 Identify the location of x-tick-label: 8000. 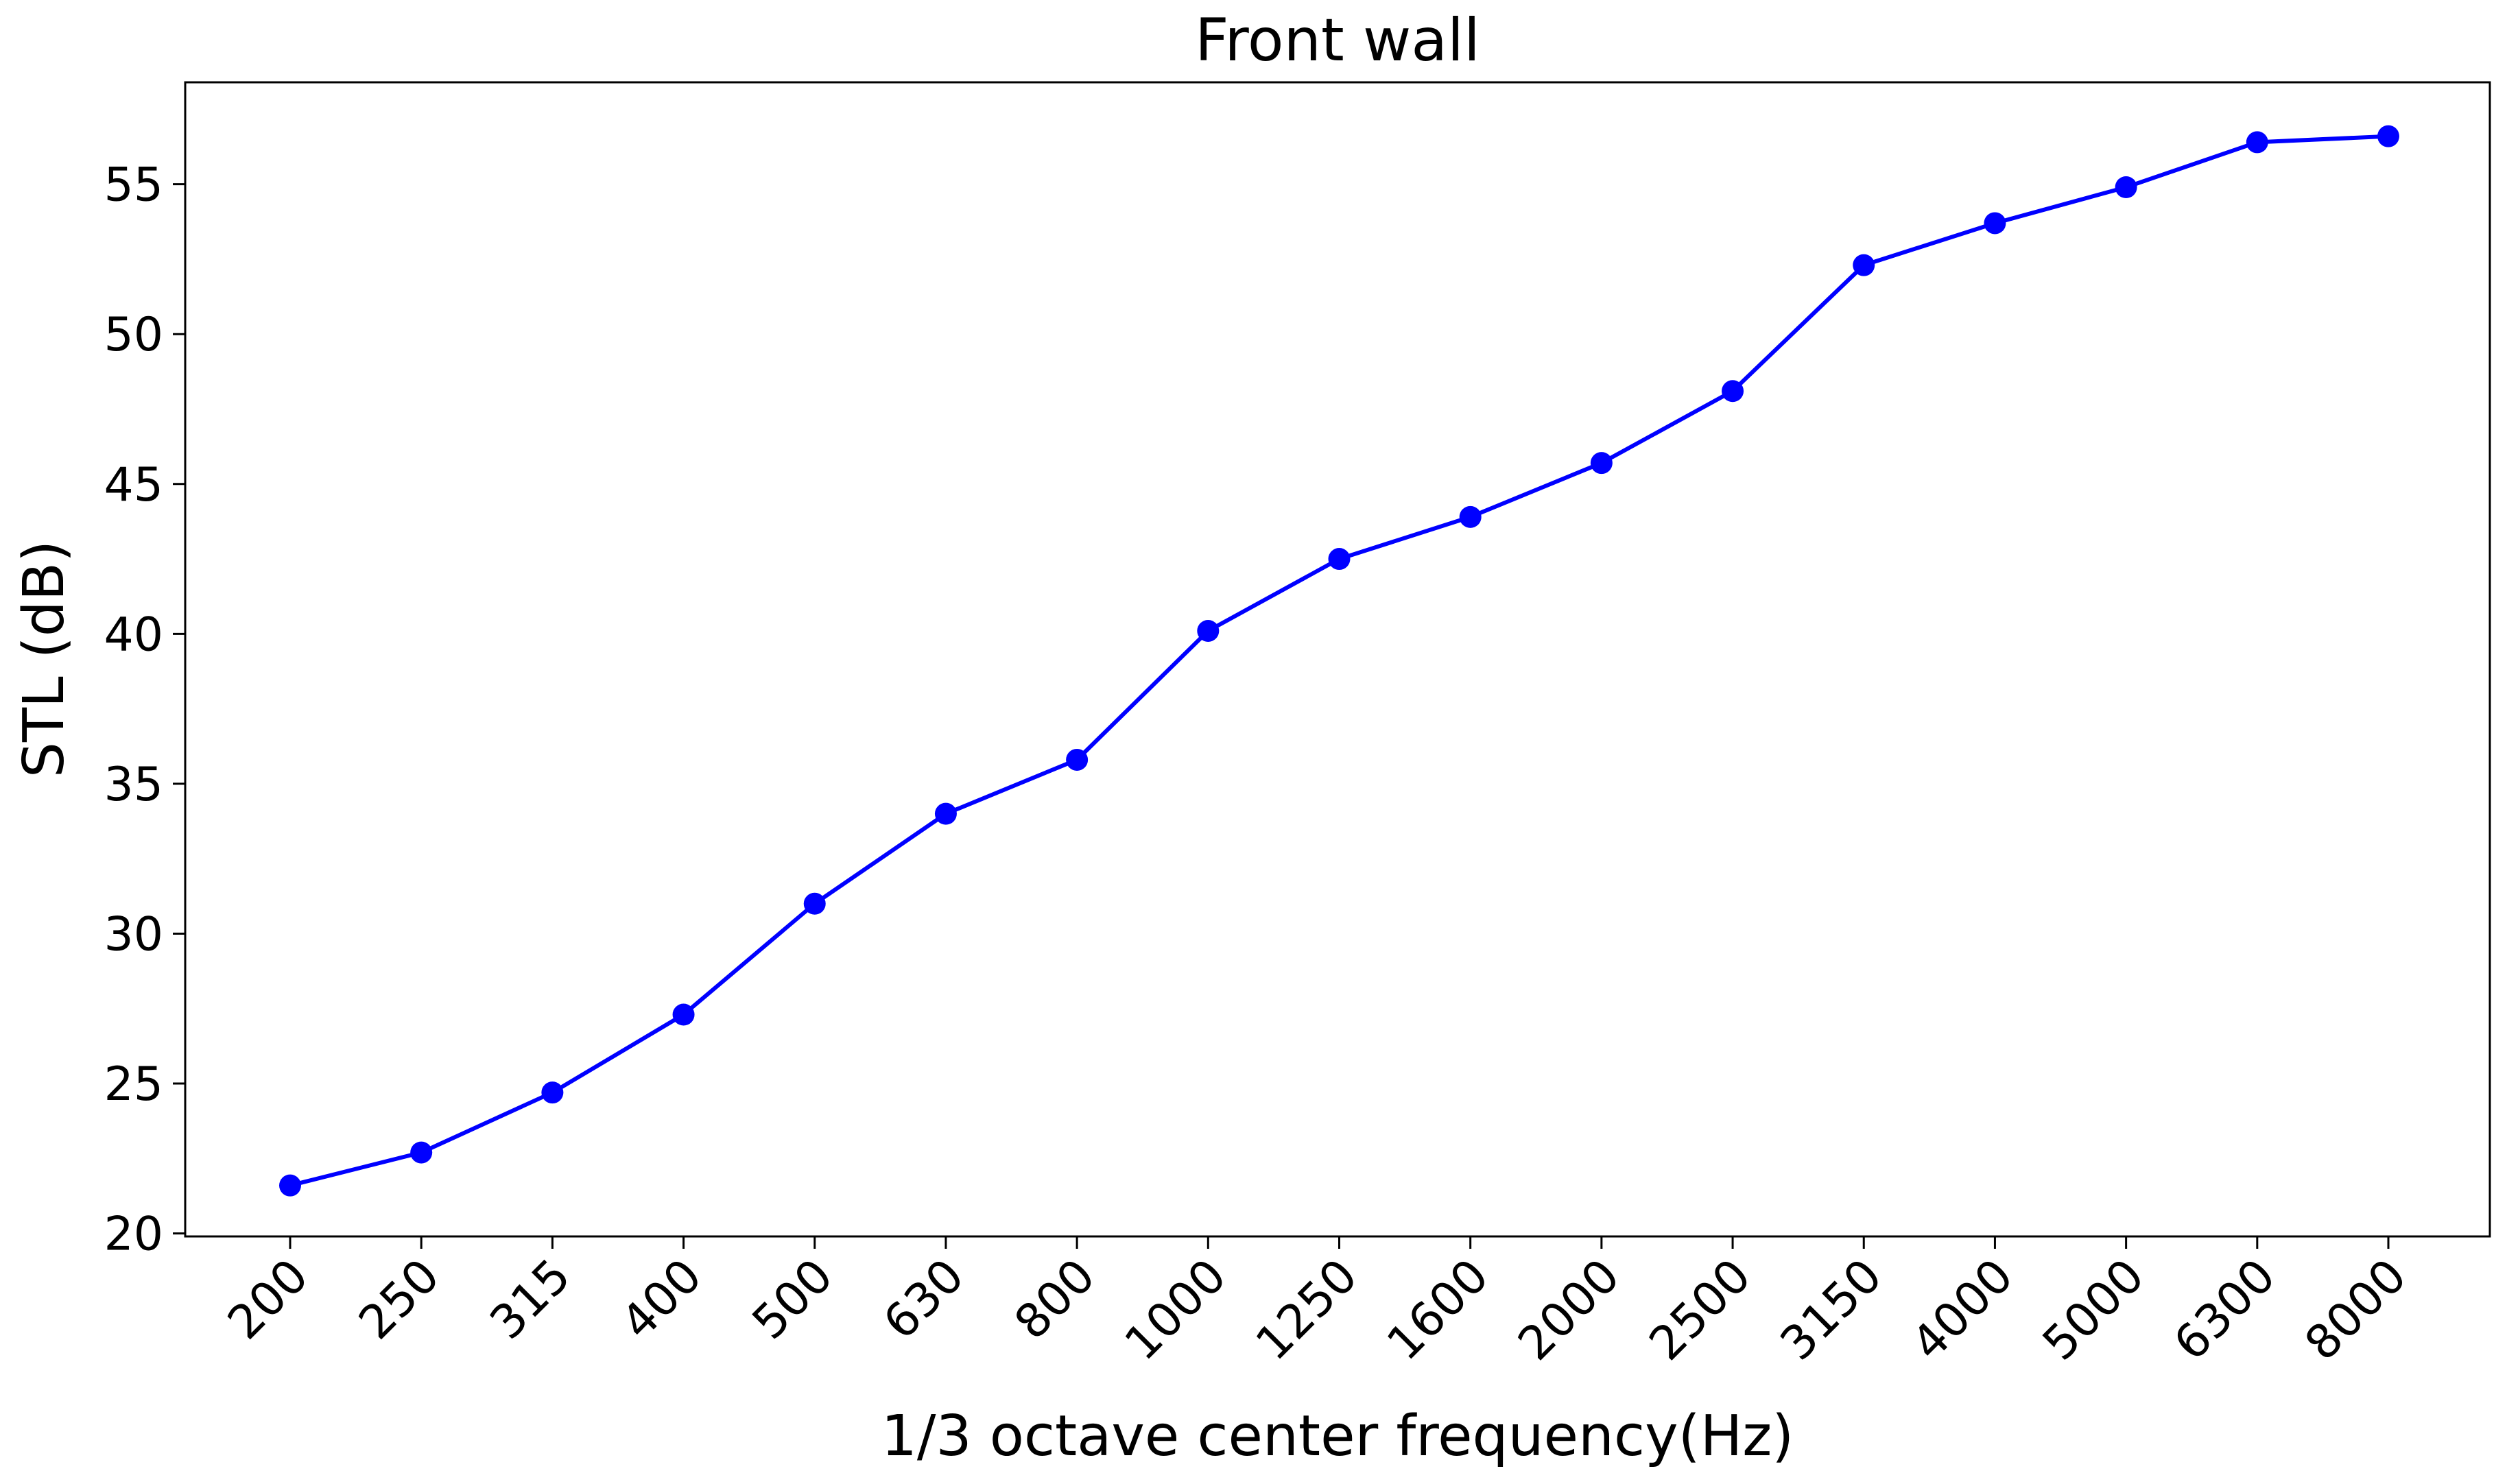
(2356, 1310).